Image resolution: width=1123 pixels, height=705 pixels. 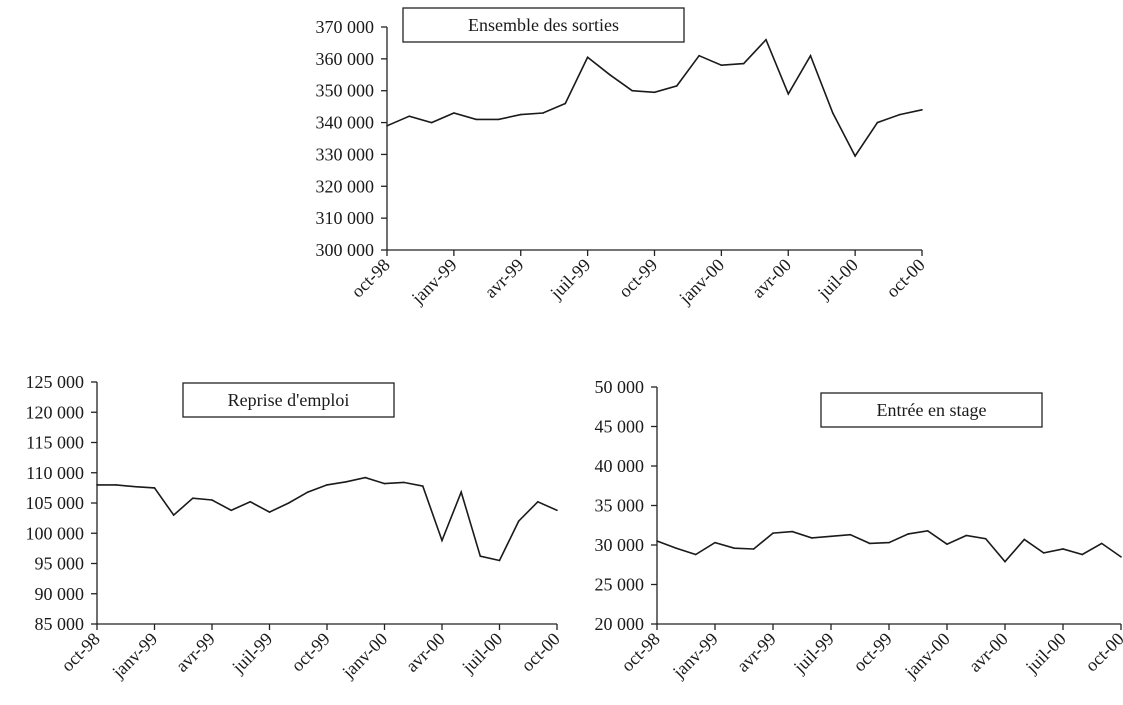 I want to click on y-tick-label: 340 000, so click(x=345, y=123).